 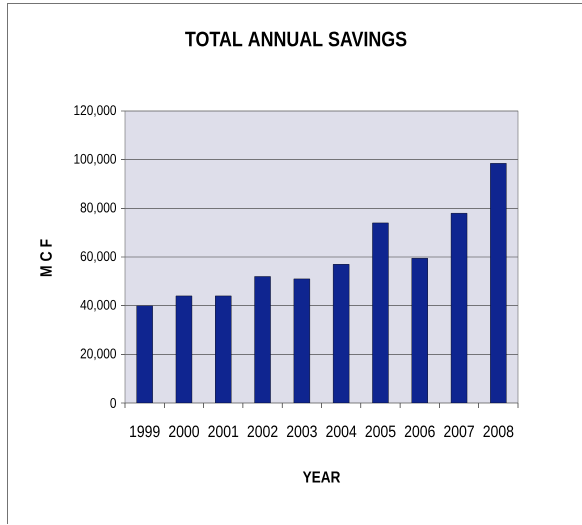 What do you see at coordinates (98, 354) in the screenshot?
I see `y-tick-label: 20,000` at bounding box center [98, 354].